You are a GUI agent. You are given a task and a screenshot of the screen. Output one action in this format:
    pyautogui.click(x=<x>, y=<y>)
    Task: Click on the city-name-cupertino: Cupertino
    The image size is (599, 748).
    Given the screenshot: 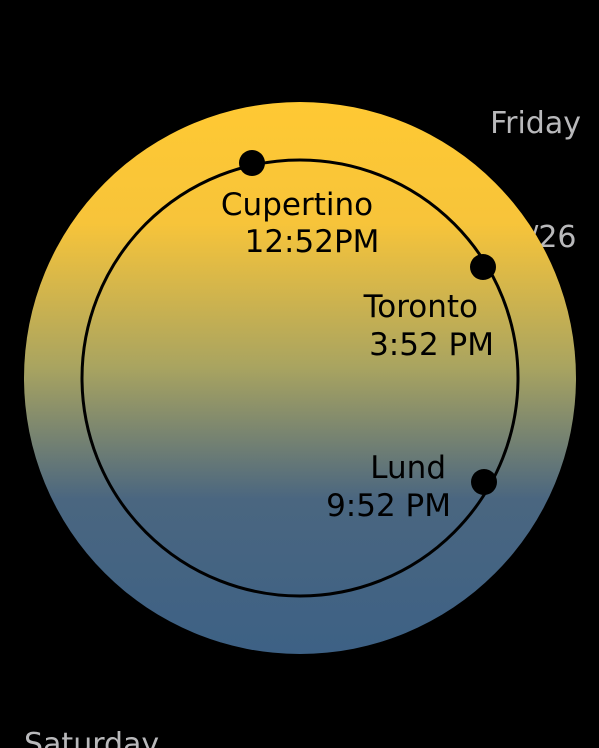 What is the action you would take?
    pyautogui.click(x=297, y=205)
    